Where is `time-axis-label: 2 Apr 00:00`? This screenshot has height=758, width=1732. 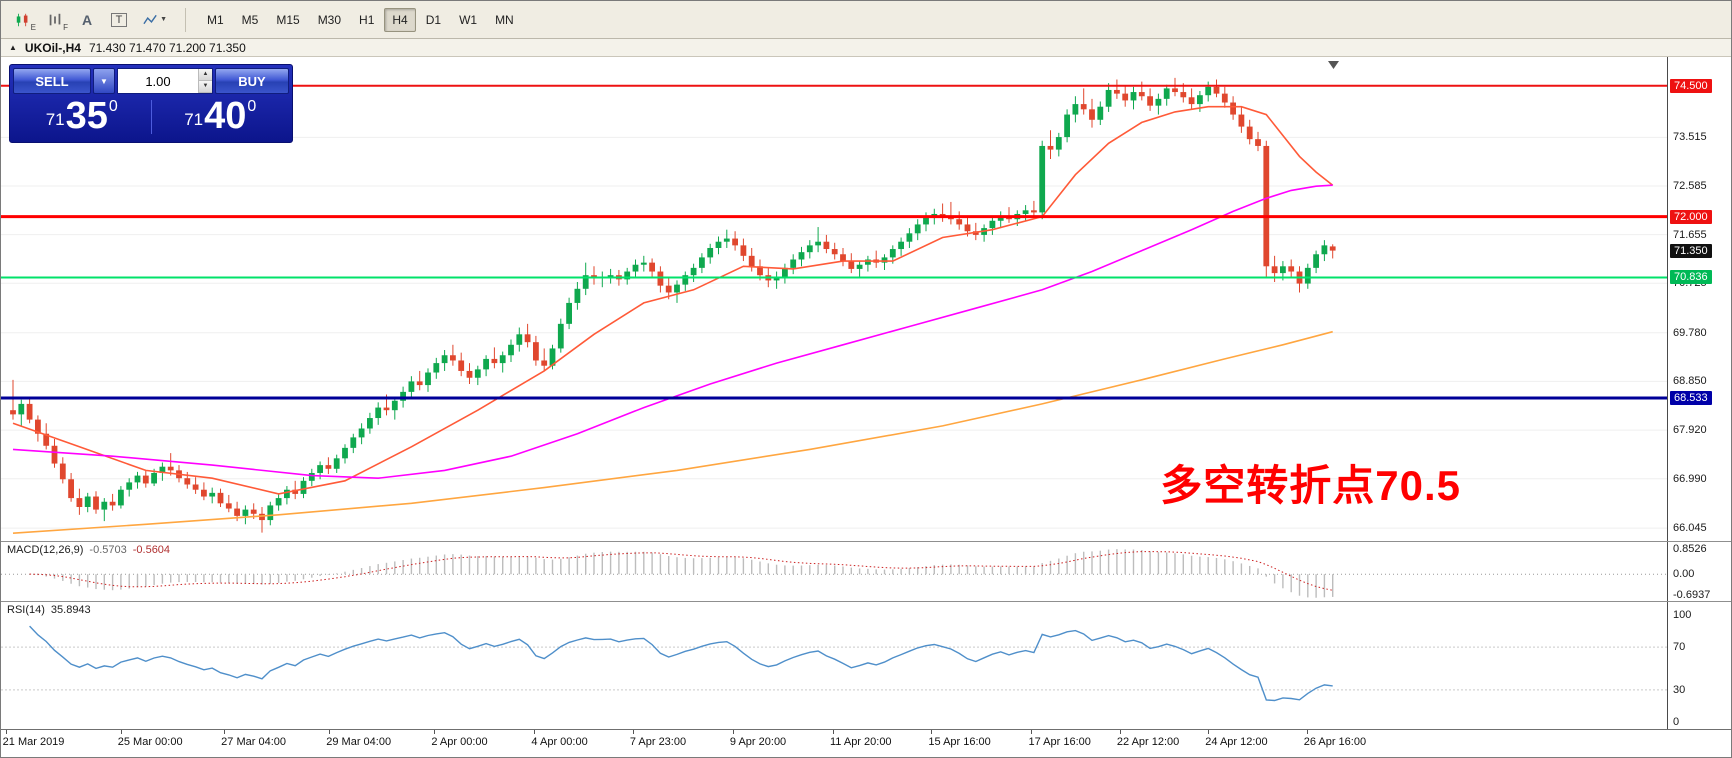
time-axis-label: 2 Apr 00:00 is located at coordinates (459, 742).